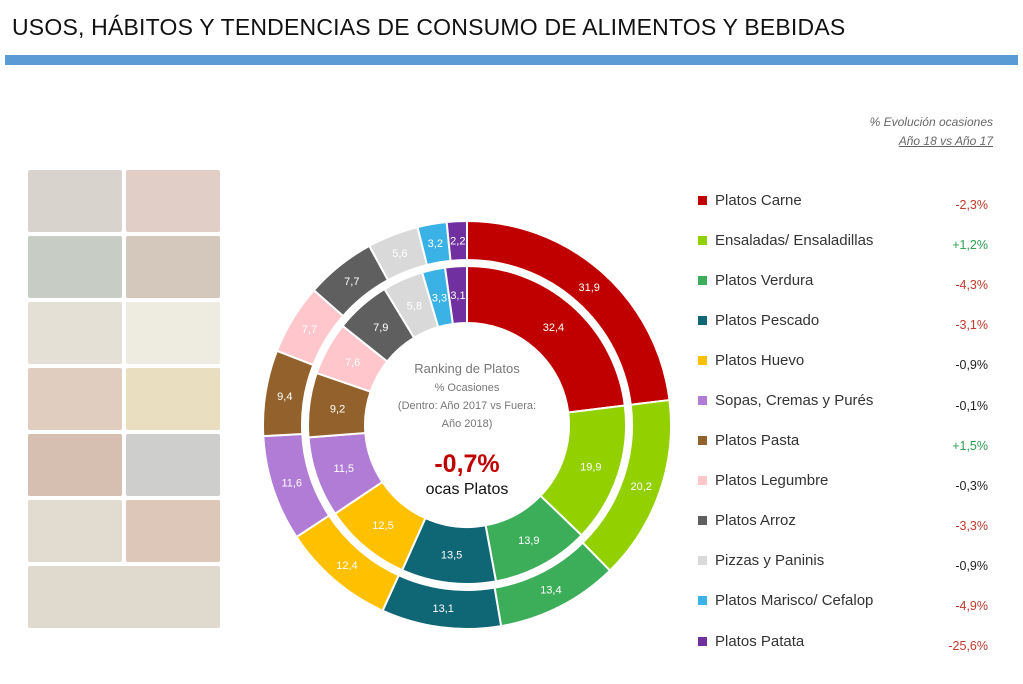 The height and width of the screenshot is (684, 1023). What do you see at coordinates (971, 205) in the screenshot?
I see `legend-evolution-value: -2,3%` at bounding box center [971, 205].